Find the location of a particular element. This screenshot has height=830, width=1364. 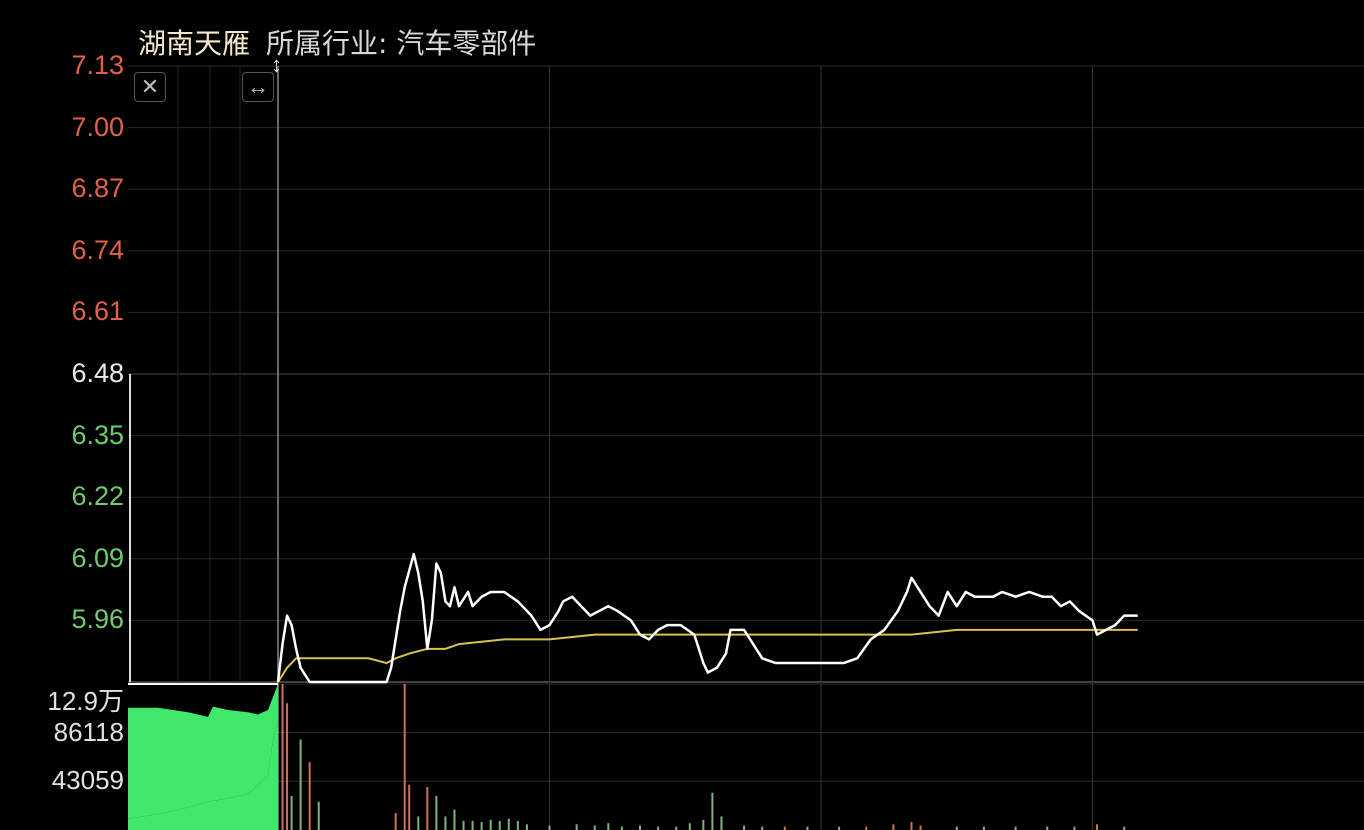

horizontal-resize-icon: ↔ is located at coordinates (258, 87).